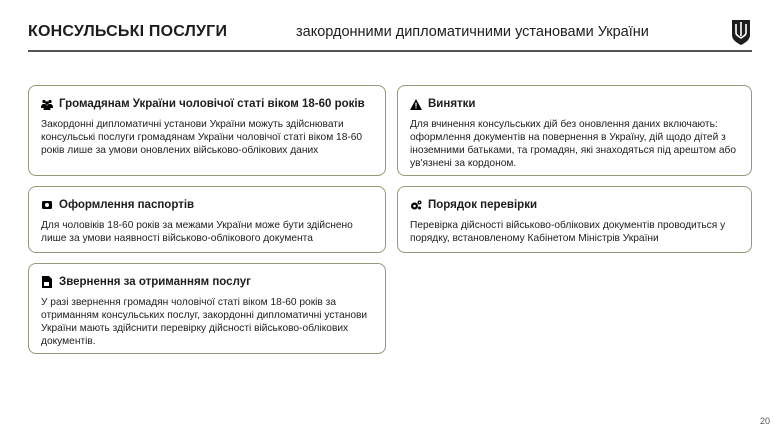 The image size is (780, 439). What do you see at coordinates (483, 205) in the screenshot?
I see `card-title: Порядок перевірки` at bounding box center [483, 205].